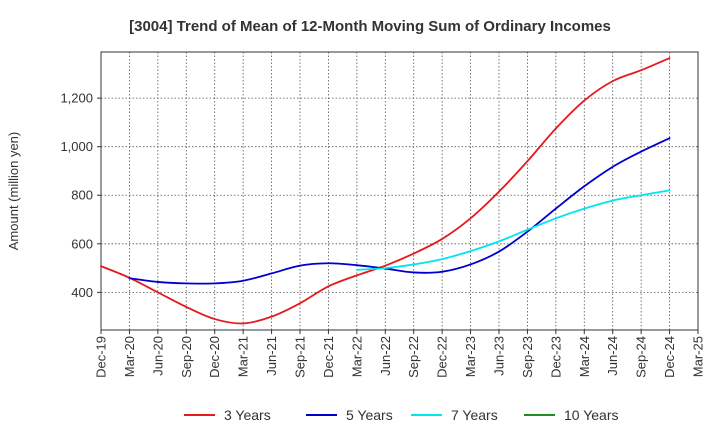 This screenshot has height=440, width=720. I want to click on y-tick-label: 800, so click(82, 195).